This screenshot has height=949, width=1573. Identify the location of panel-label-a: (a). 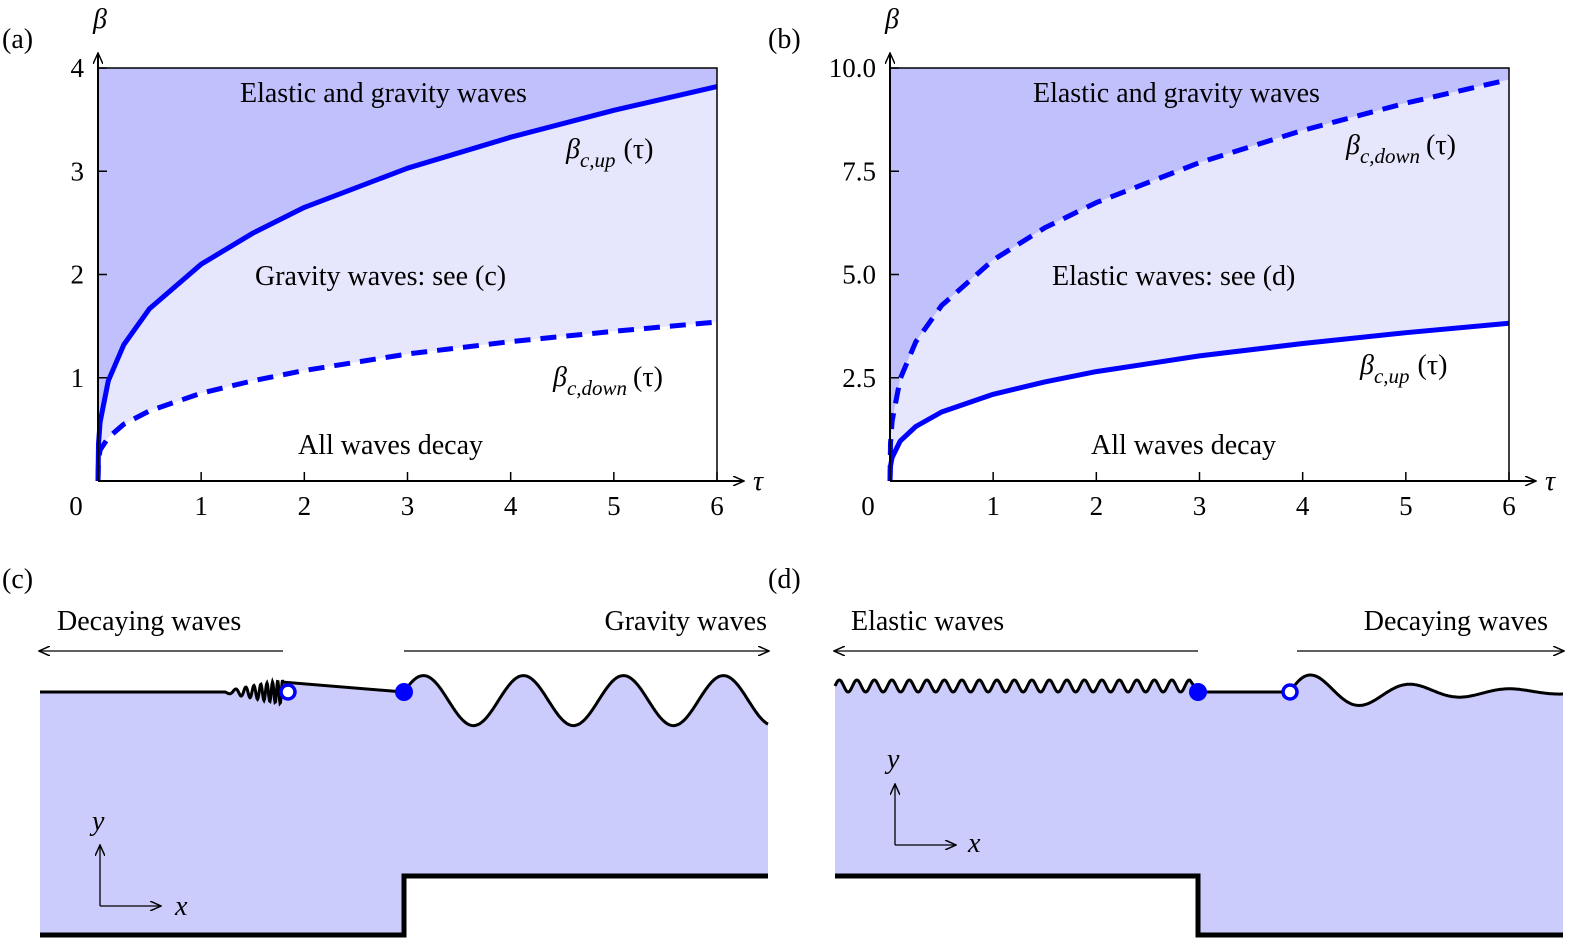
(17, 39).